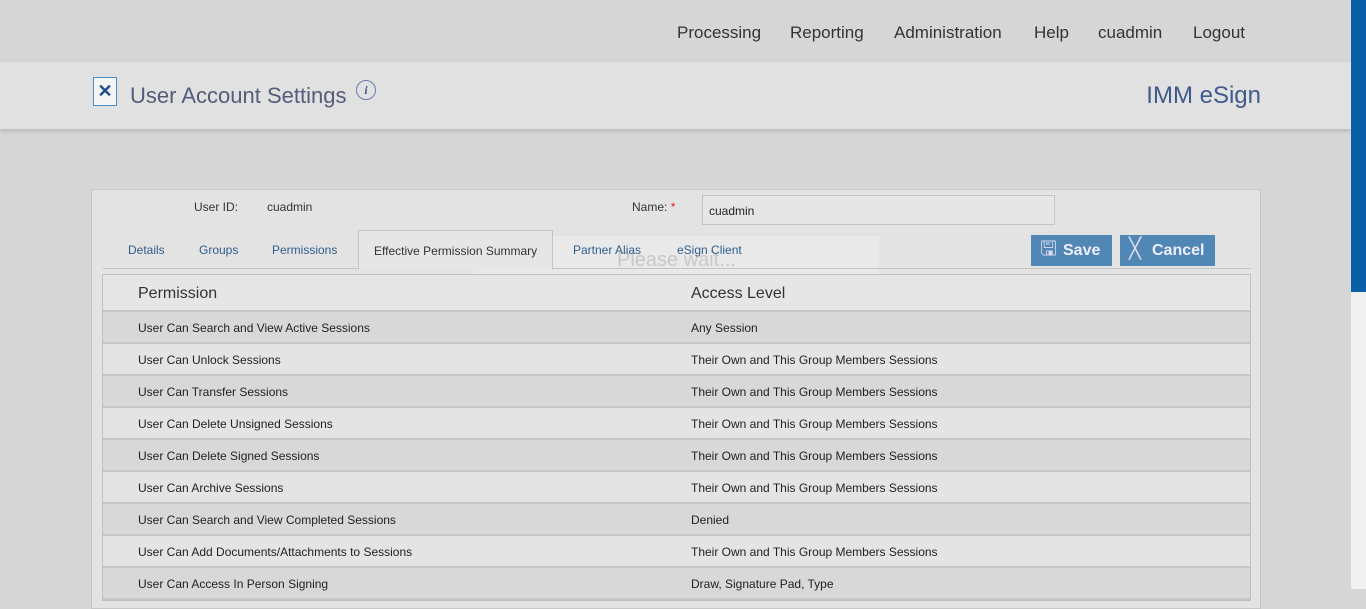 The image size is (1366, 609). Describe the element at coordinates (1203, 95) in the screenshot. I see `brand-name: IMM eSign` at that location.